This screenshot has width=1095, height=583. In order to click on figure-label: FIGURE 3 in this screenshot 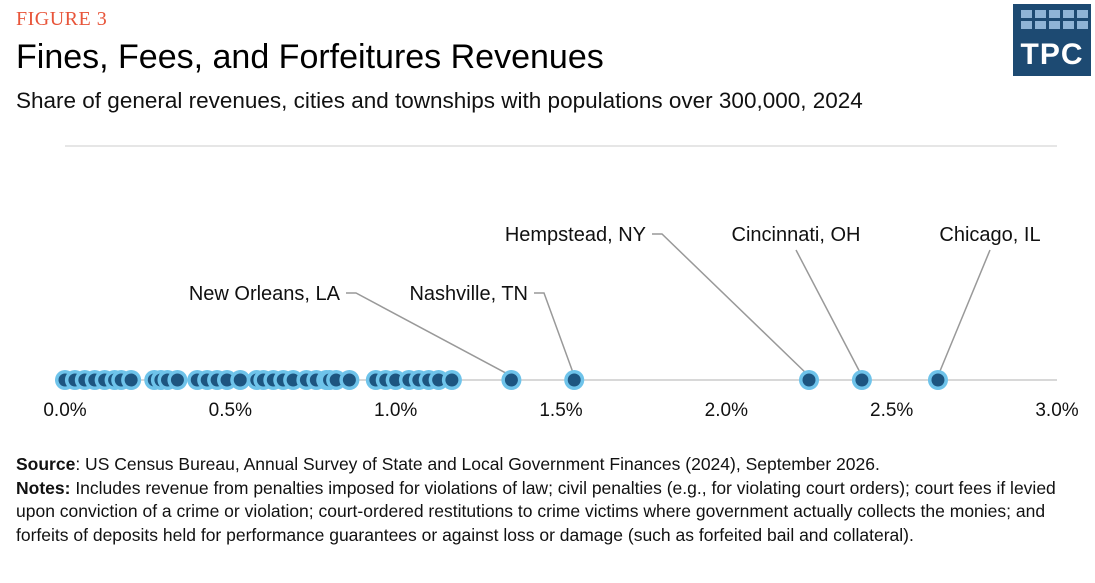, I will do `click(62, 19)`.